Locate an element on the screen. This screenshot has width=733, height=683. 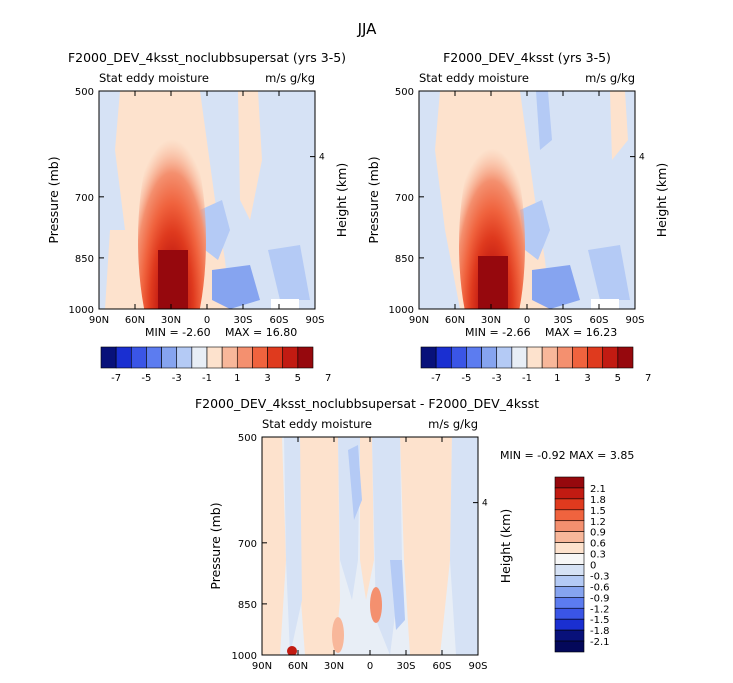
panel-left-negative-low is located at coordinates (236, 287).